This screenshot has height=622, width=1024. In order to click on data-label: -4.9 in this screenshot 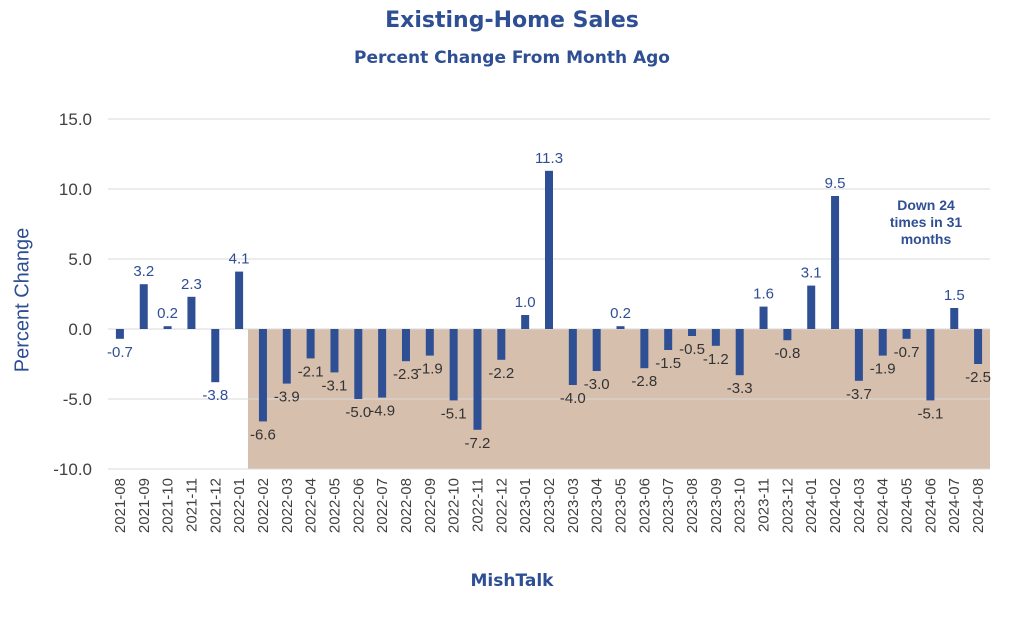, I will do `click(382, 411)`.